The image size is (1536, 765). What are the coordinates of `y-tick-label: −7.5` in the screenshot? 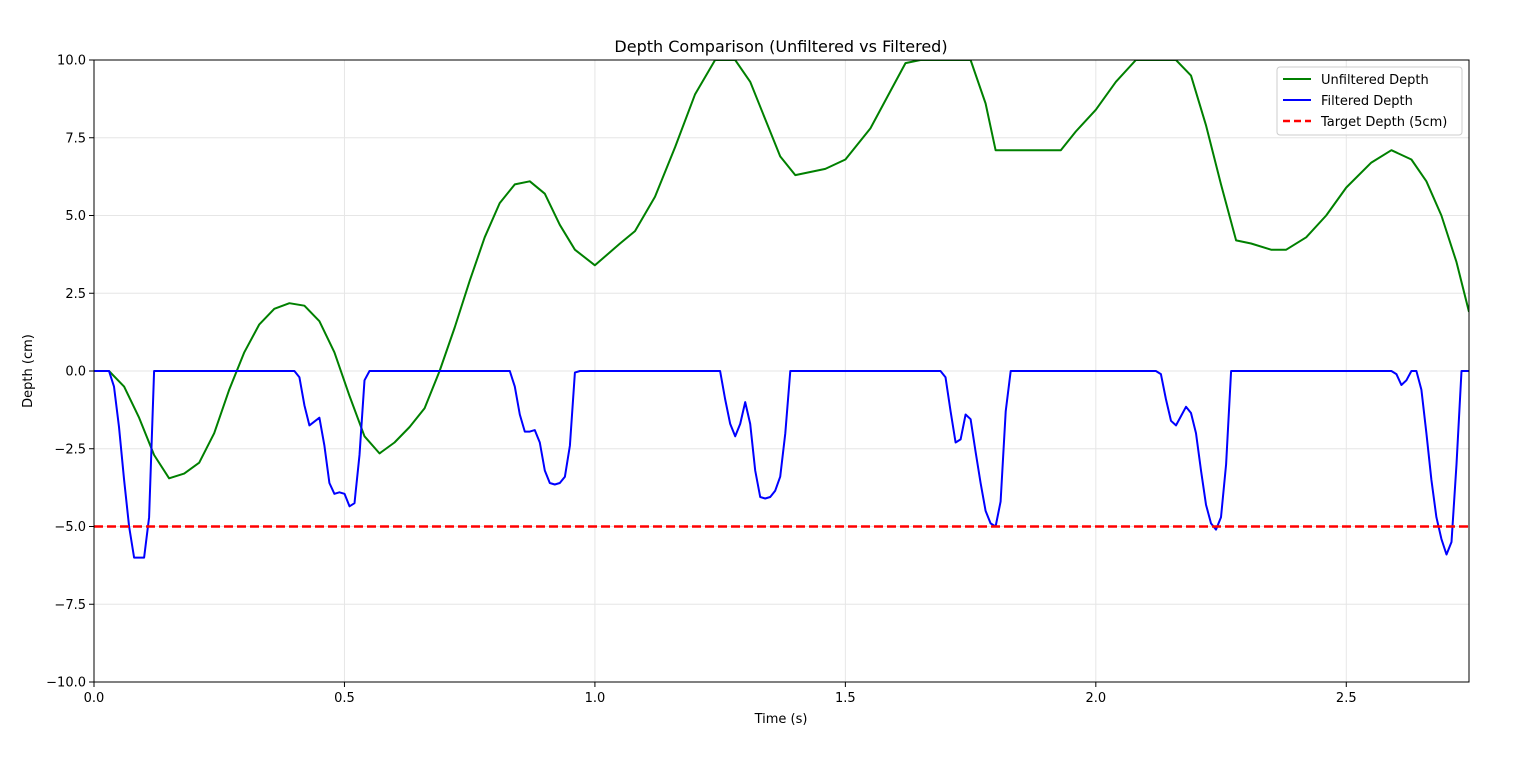 It's located at (70, 605).